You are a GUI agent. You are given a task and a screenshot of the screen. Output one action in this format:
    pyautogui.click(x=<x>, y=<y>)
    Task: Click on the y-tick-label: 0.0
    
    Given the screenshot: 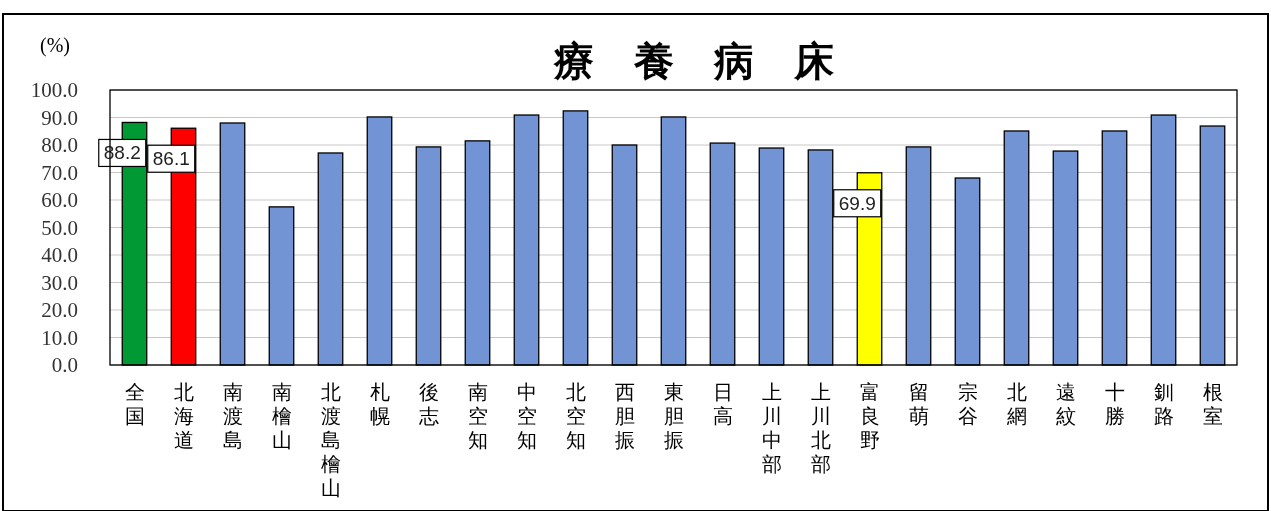 What is the action you would take?
    pyautogui.click(x=64, y=365)
    